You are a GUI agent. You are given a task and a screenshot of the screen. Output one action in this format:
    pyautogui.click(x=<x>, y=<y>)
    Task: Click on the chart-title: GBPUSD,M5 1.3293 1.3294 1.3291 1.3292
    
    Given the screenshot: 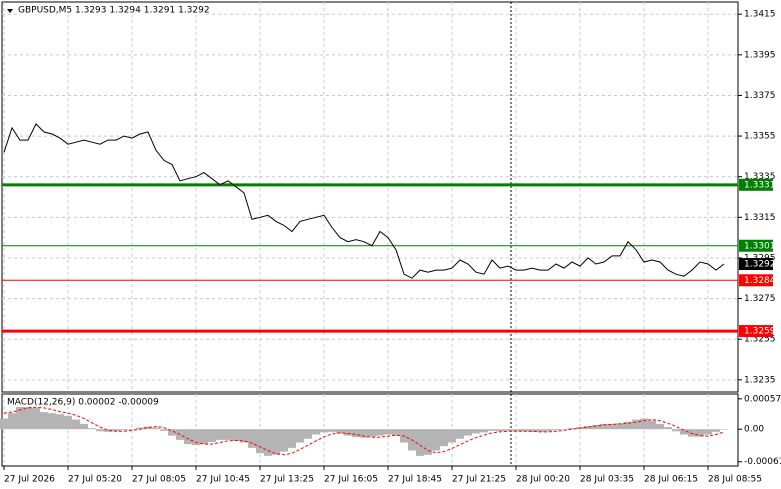 What is the action you would take?
    pyautogui.click(x=114, y=11)
    